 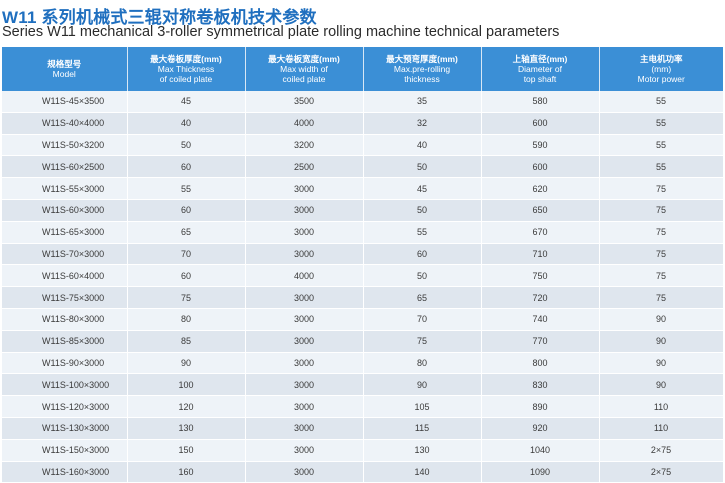 I want to click on table-row: W11S-55×3000 55 3000 45 620 75, so click(x=363, y=188).